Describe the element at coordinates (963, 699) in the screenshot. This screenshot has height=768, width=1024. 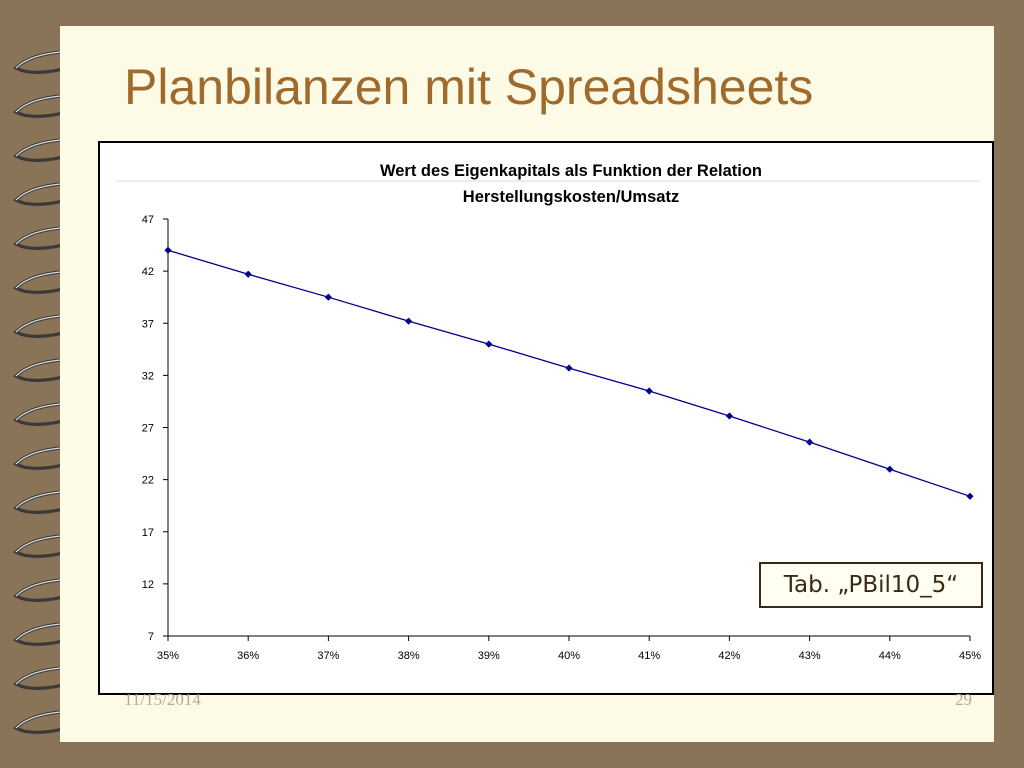
I see `footer-page-number: 29` at that location.